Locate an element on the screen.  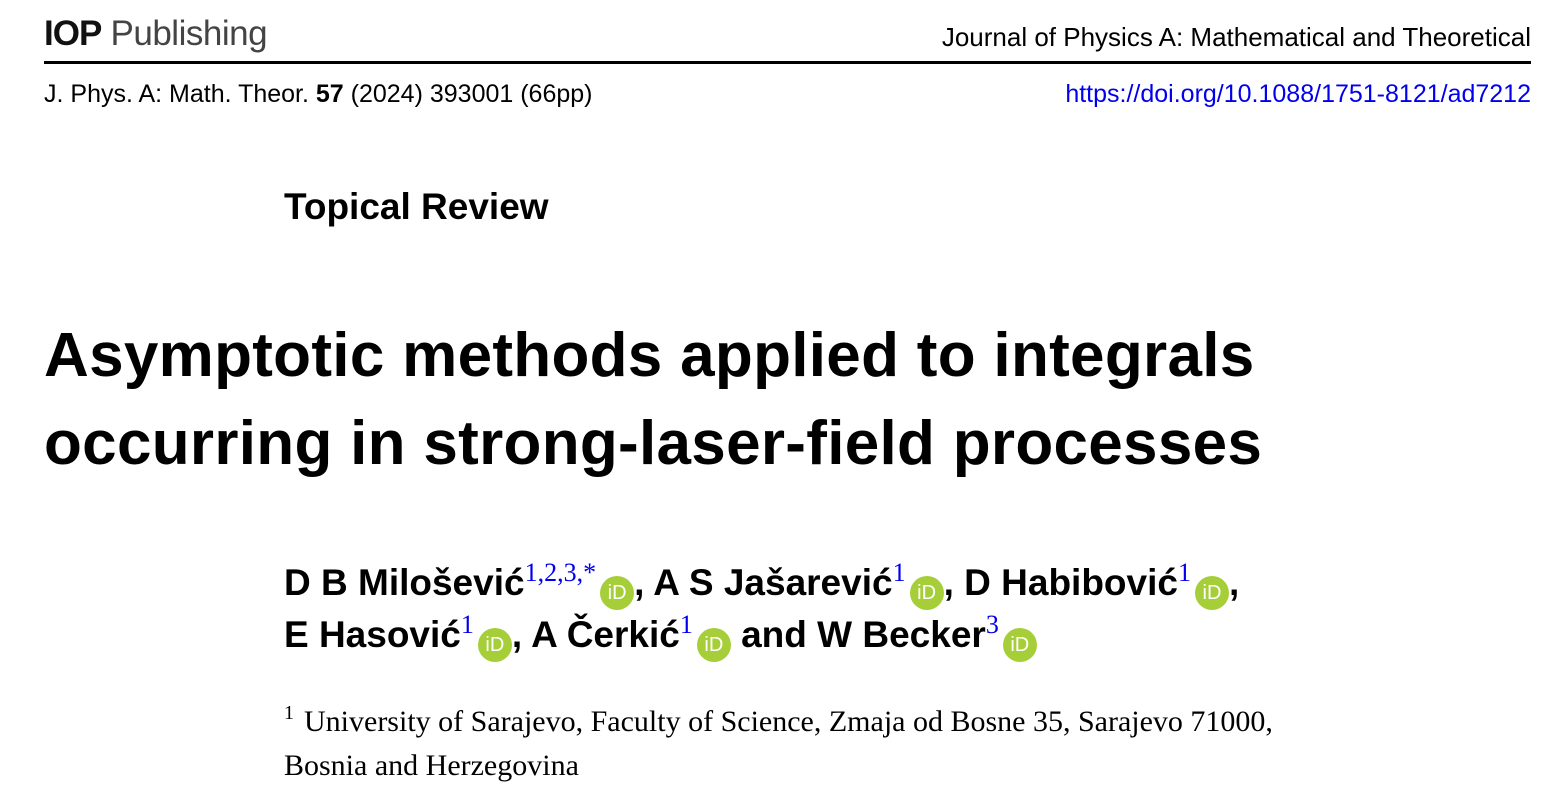
author-name: D B Milošević is located at coordinates (404, 582).